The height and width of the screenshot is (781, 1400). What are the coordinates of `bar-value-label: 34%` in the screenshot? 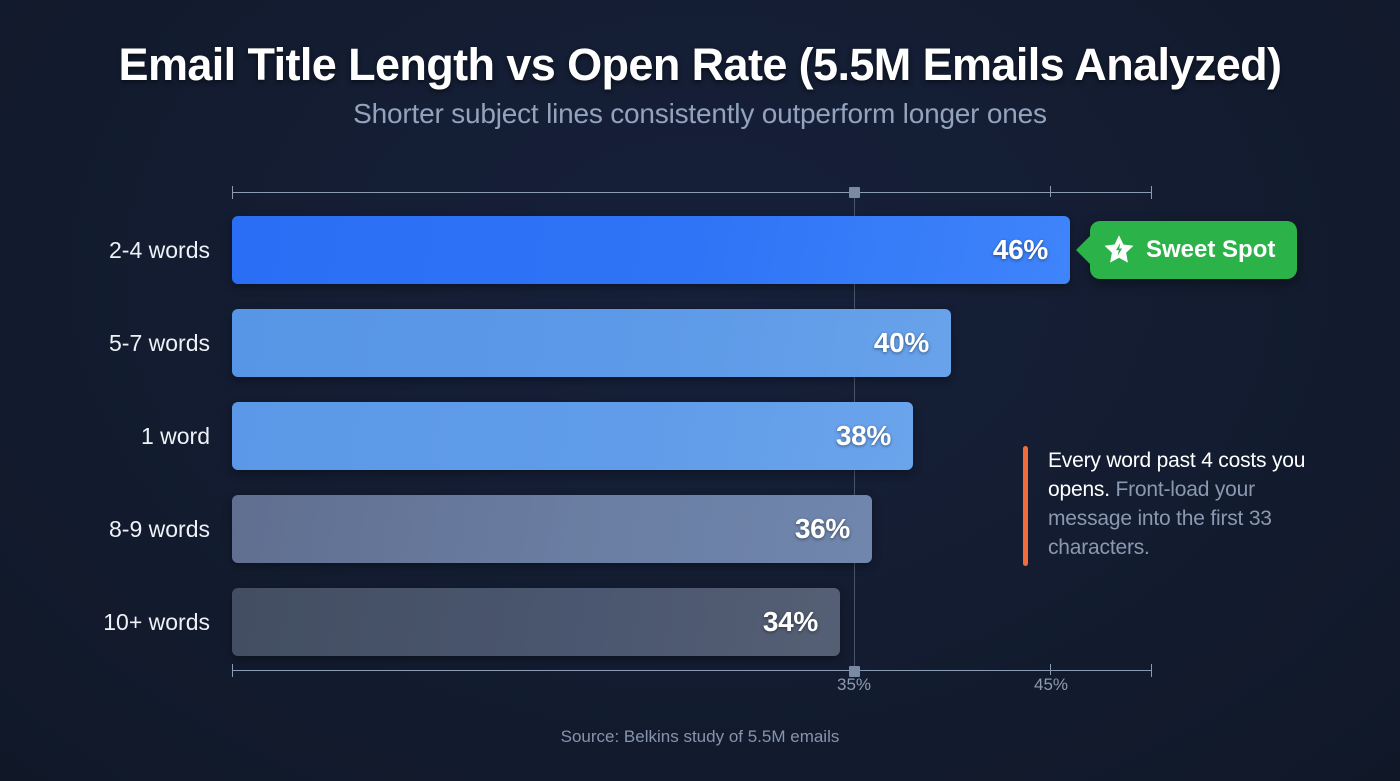 It's located at (790, 621).